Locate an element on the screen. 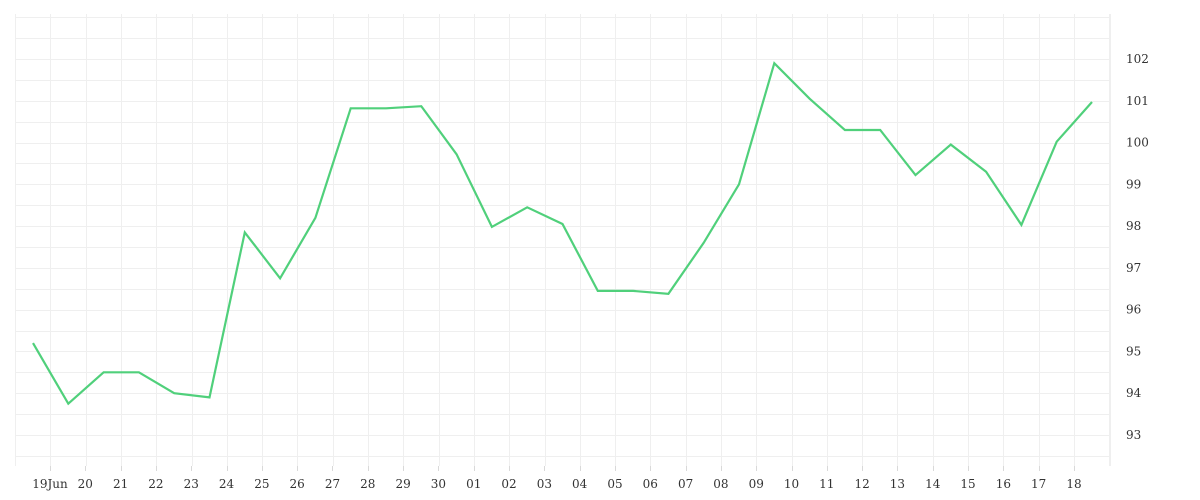  x-tick-label: 12 is located at coordinates (861, 484).